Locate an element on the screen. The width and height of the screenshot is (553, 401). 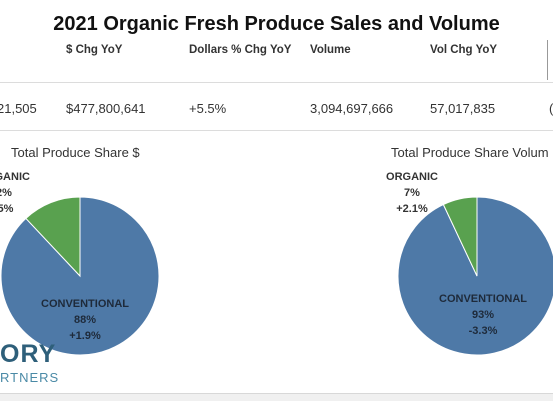
value-dollars-partial: 21,505 is located at coordinates (18, 108).